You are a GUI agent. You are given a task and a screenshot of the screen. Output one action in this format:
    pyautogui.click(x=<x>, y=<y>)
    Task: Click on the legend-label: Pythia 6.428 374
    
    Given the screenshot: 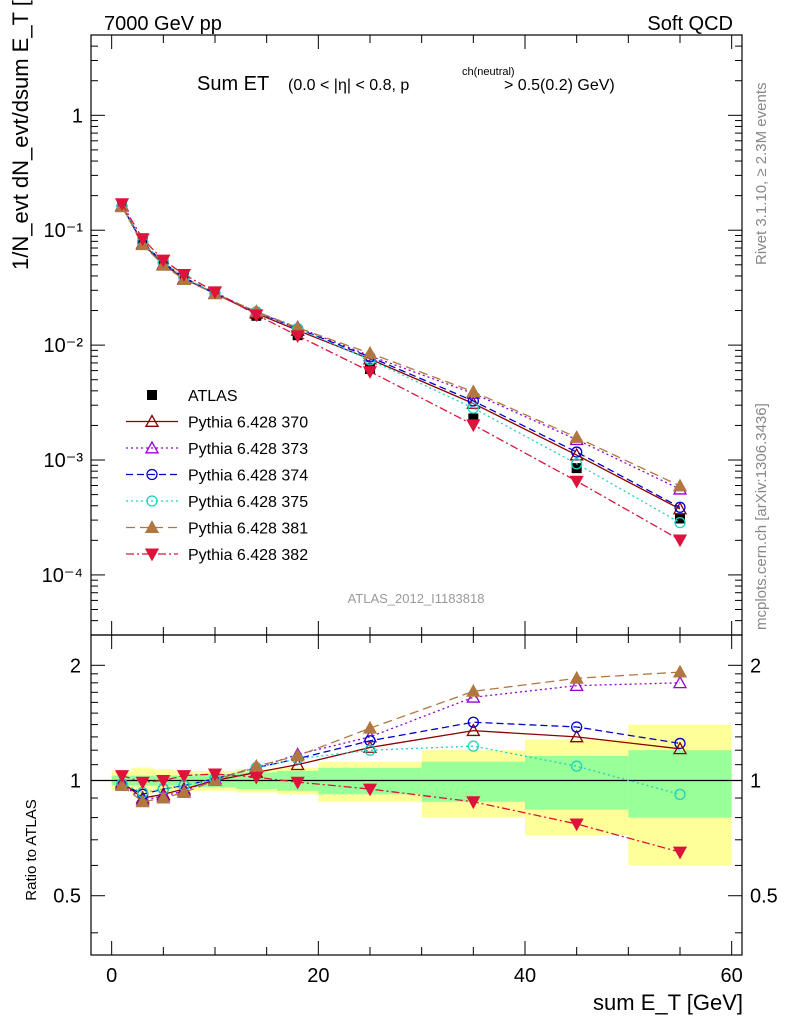 What is the action you would take?
    pyautogui.click(x=248, y=476)
    